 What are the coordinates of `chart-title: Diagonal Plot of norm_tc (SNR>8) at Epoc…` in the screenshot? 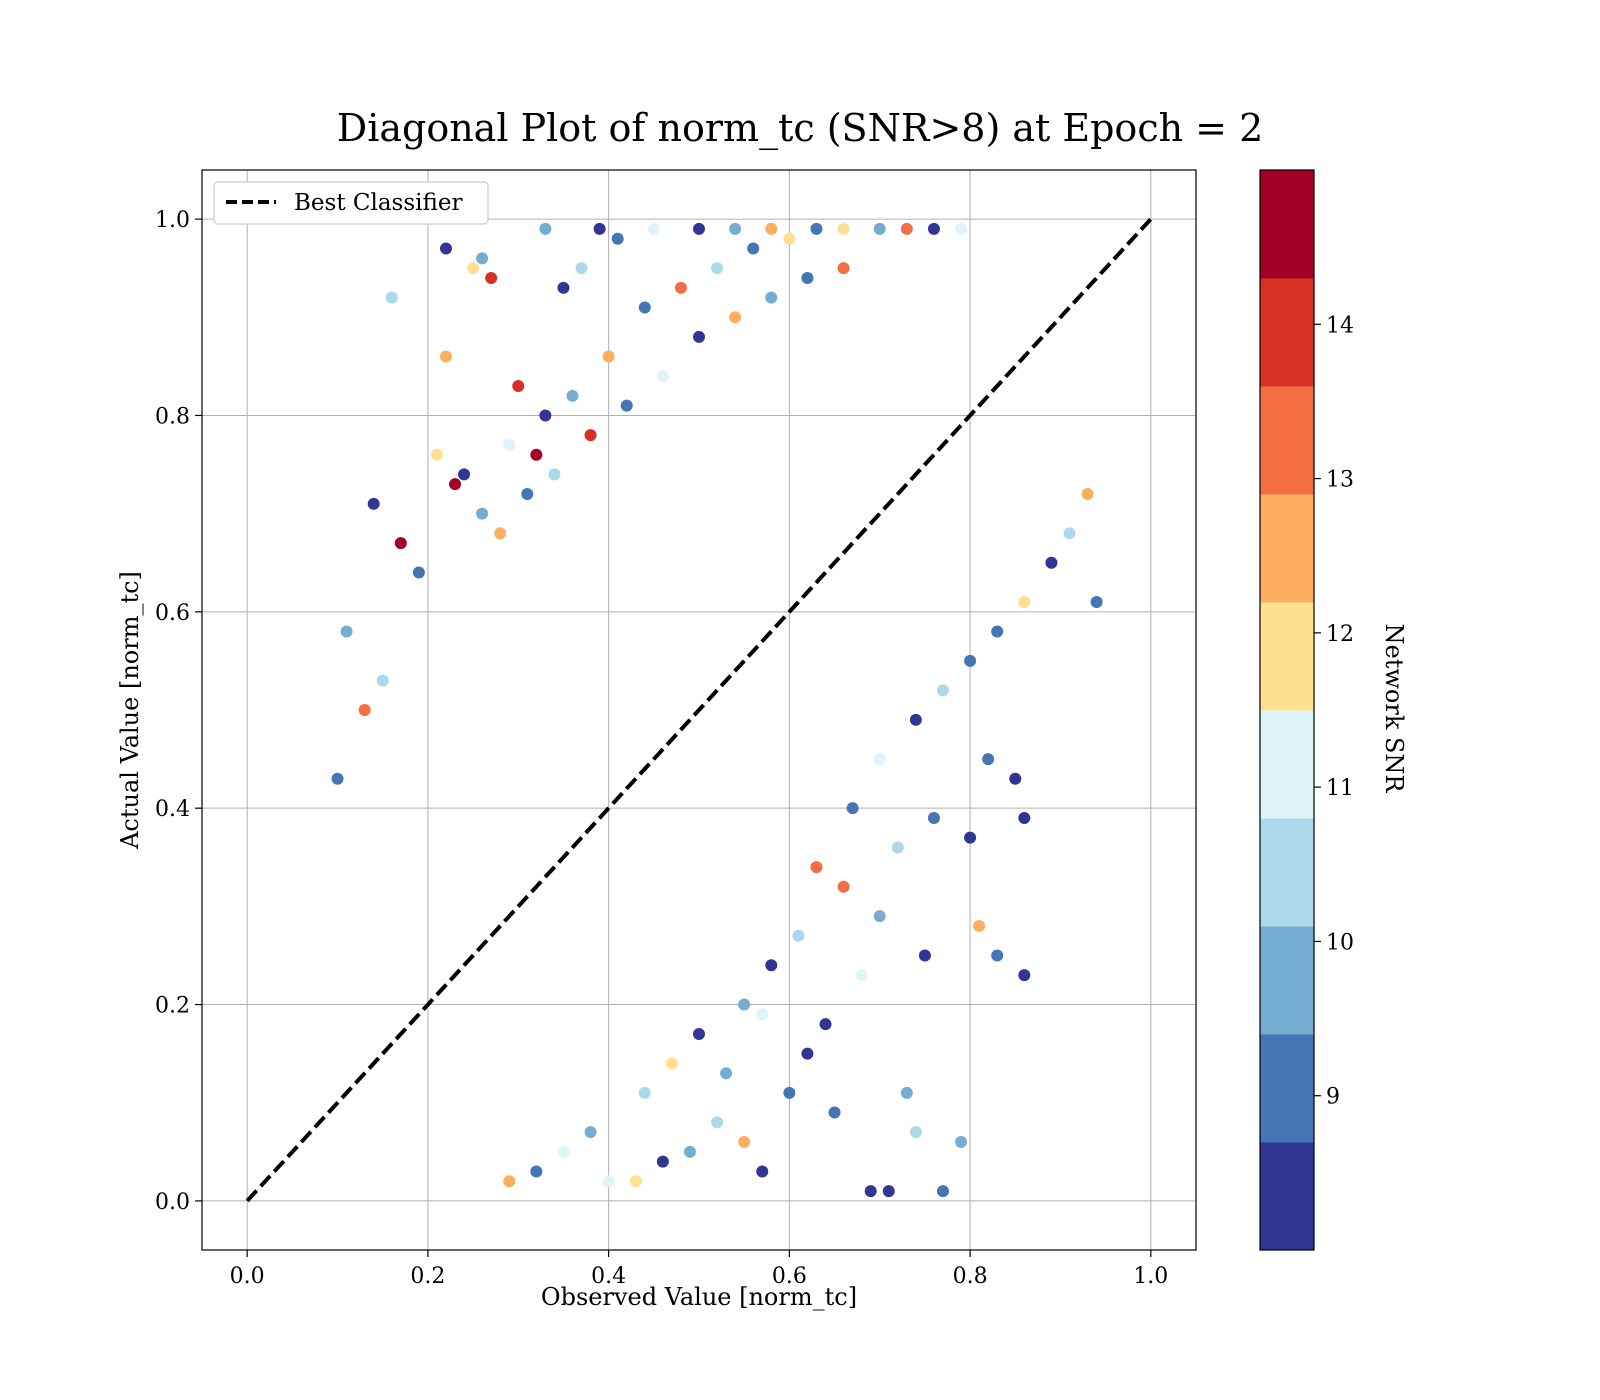 It's located at (800, 128).